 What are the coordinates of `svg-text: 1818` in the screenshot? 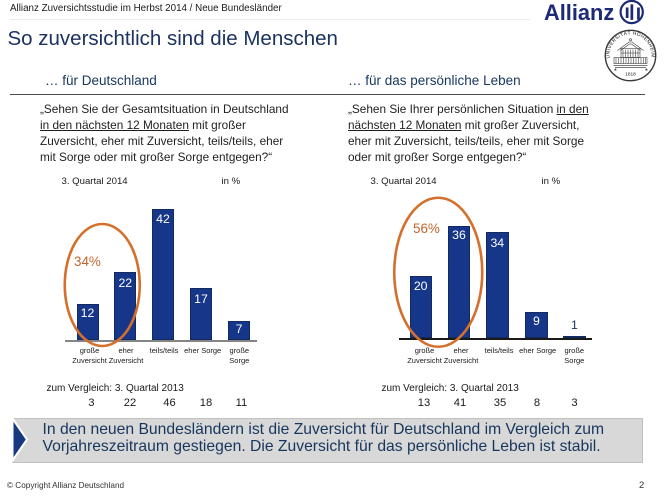 It's located at (630, 75).